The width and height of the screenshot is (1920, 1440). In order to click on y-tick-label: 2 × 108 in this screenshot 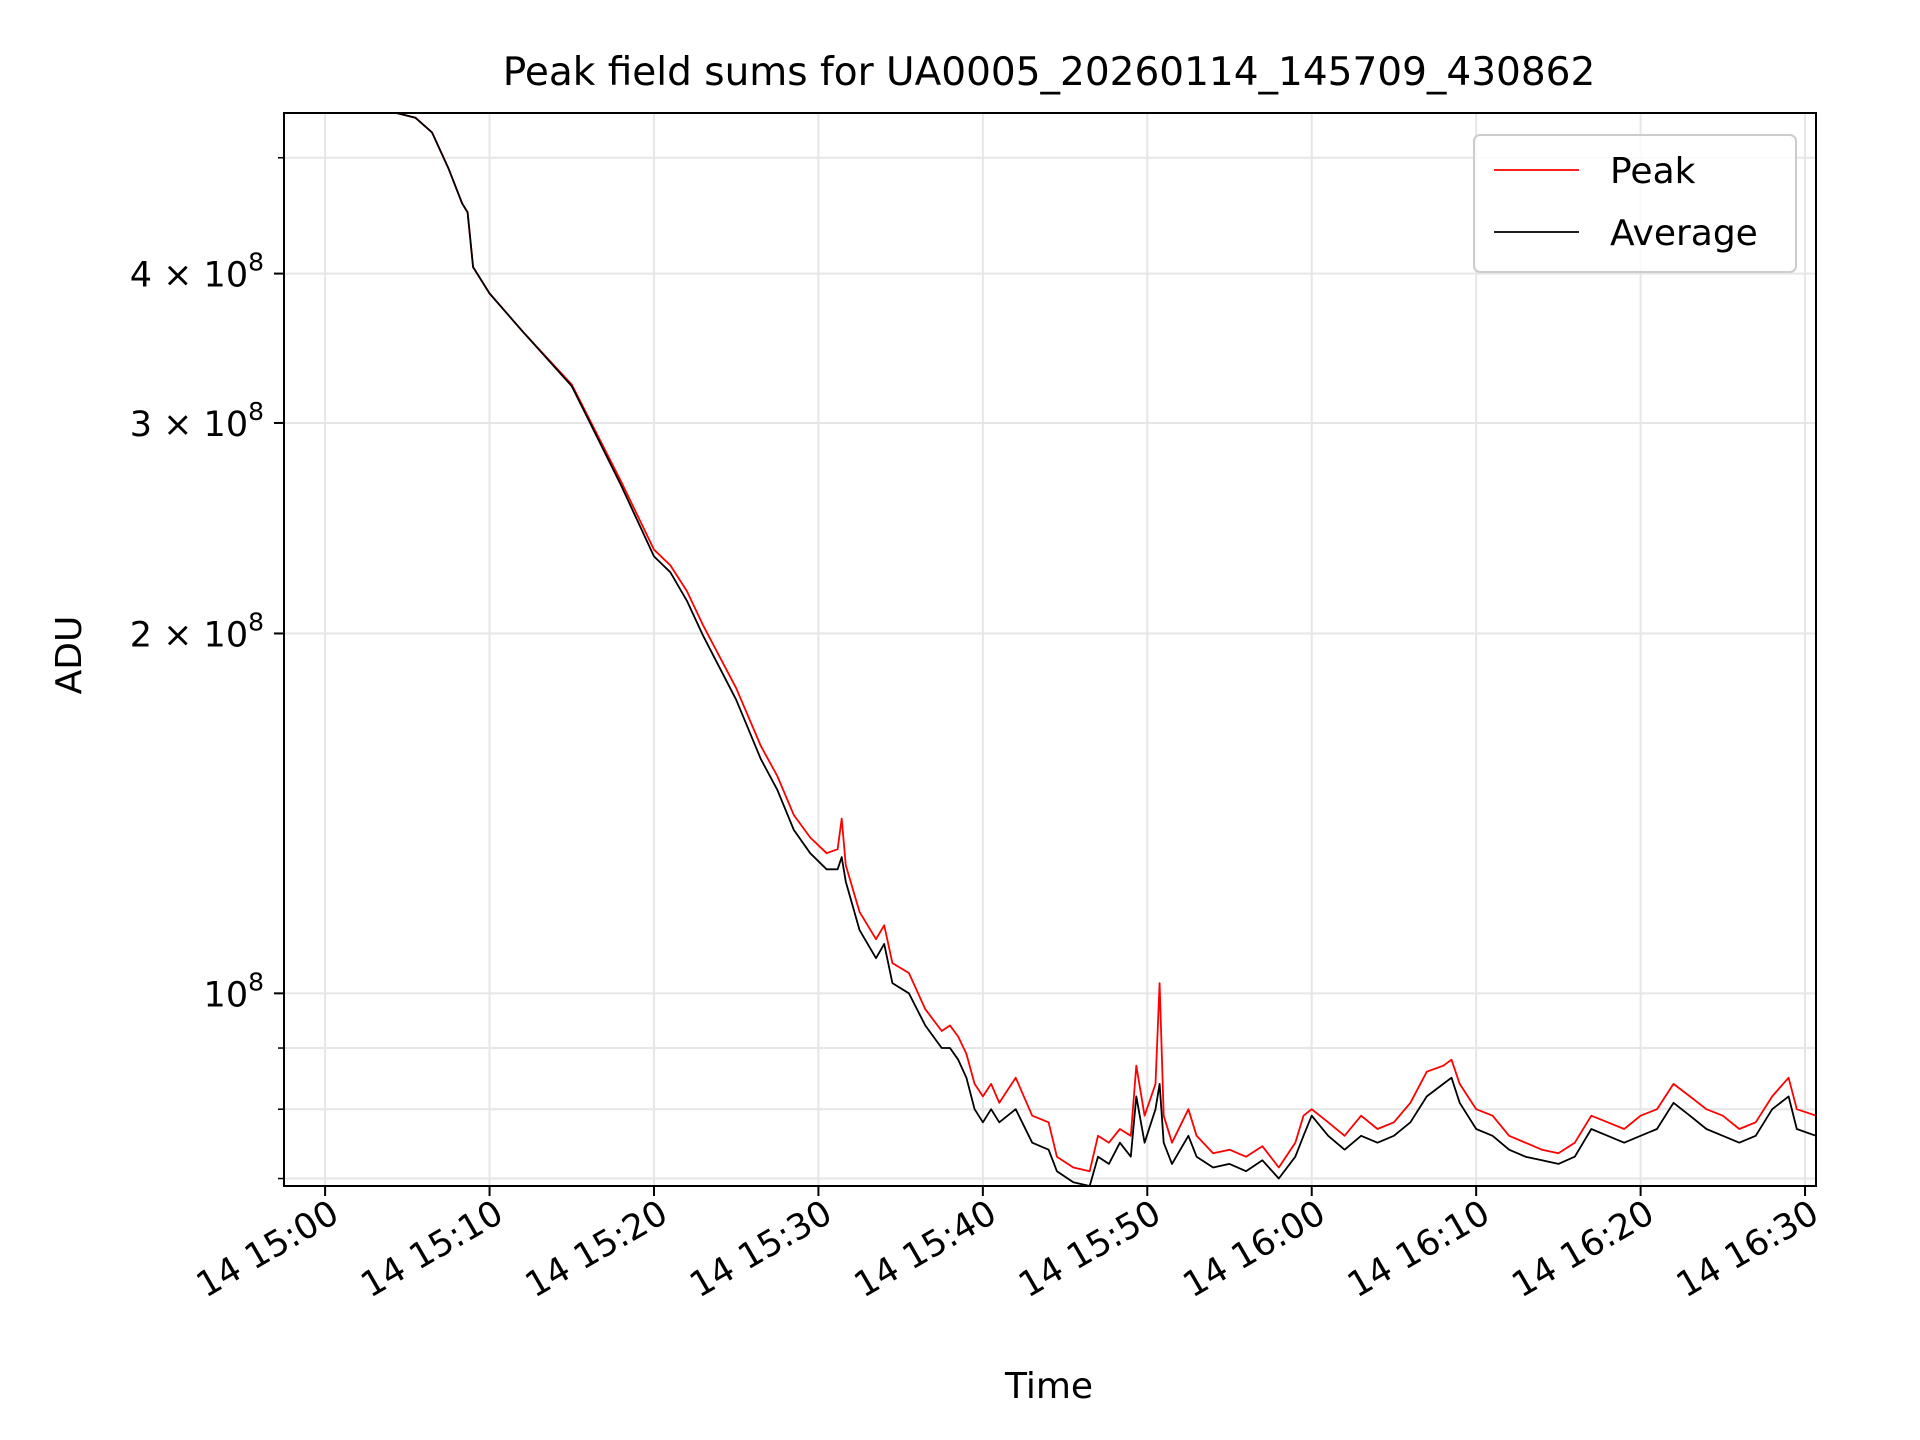, I will do `click(197, 631)`.